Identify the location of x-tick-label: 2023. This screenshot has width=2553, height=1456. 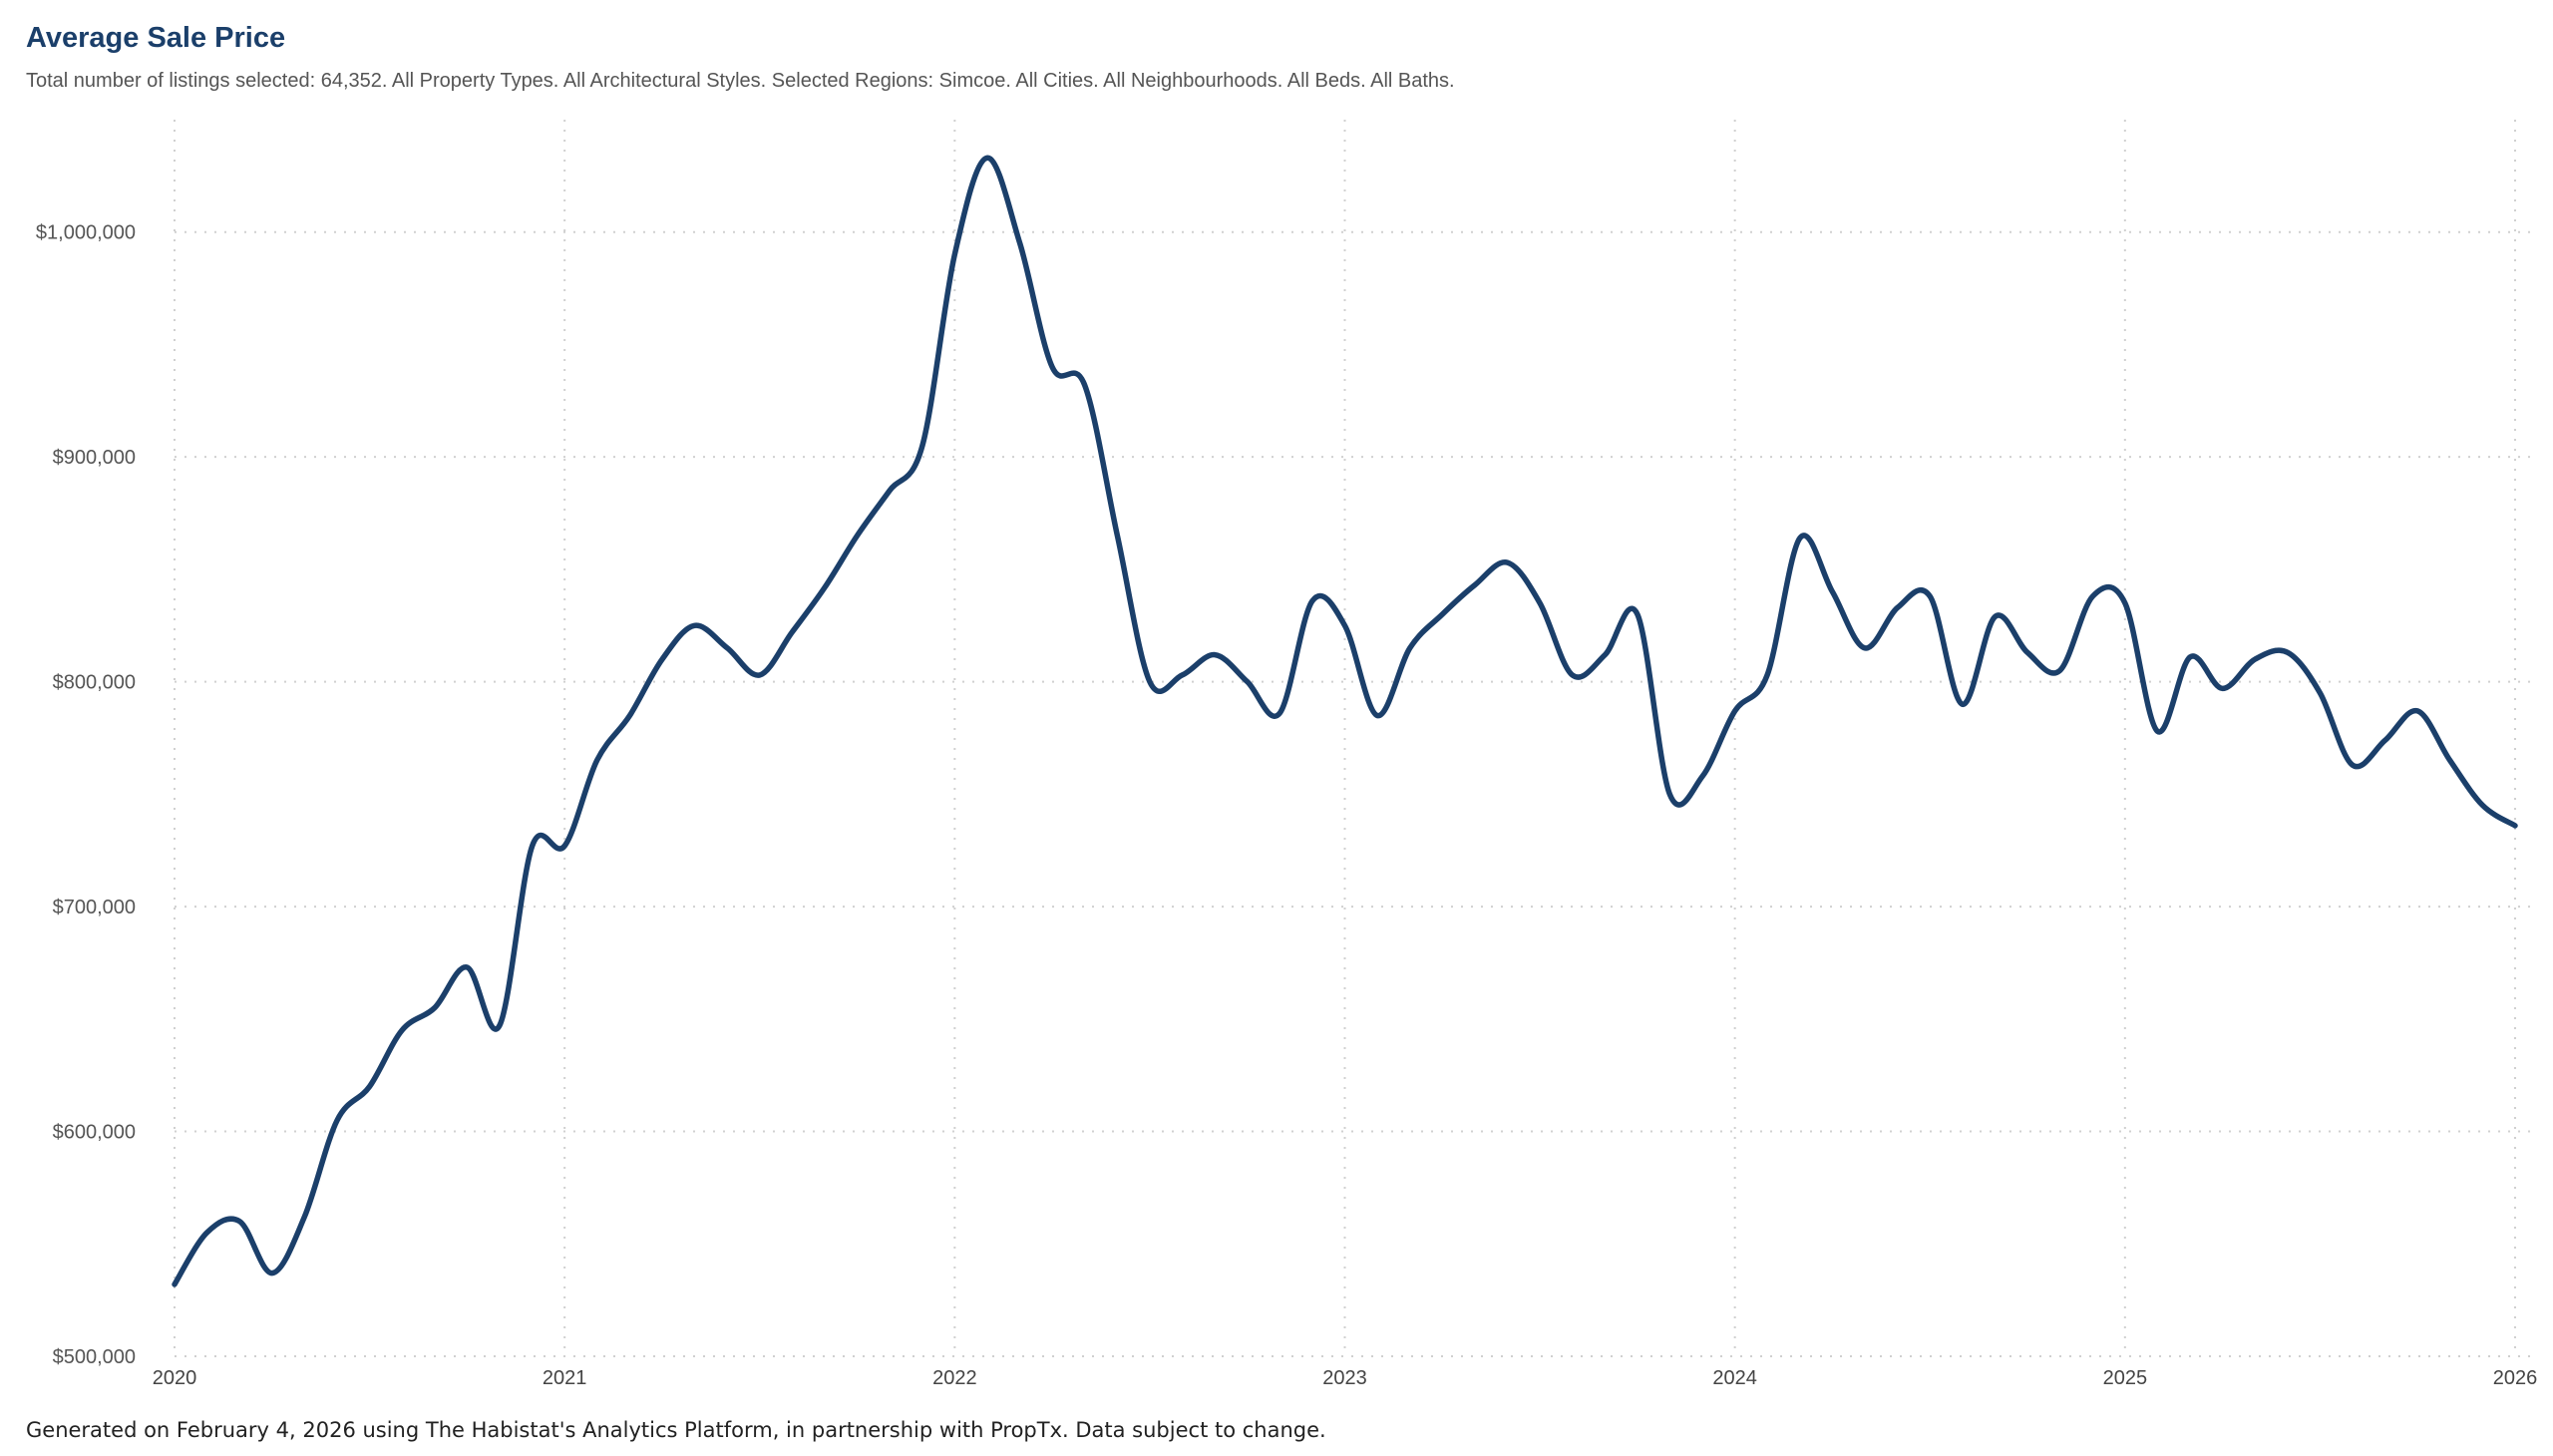
(1344, 1378).